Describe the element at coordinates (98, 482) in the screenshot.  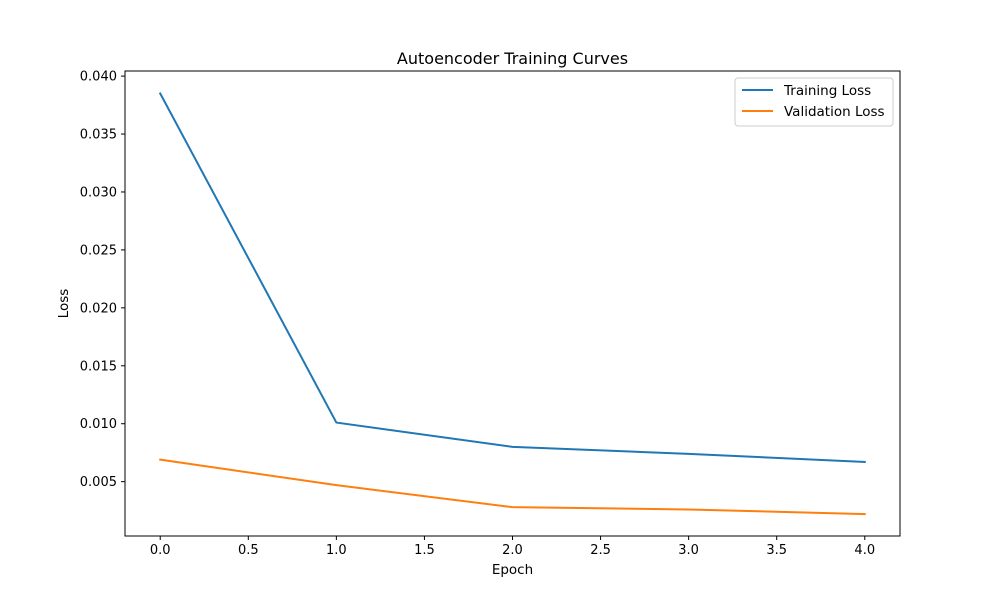
I see `y-tick-label: 0.005` at that location.